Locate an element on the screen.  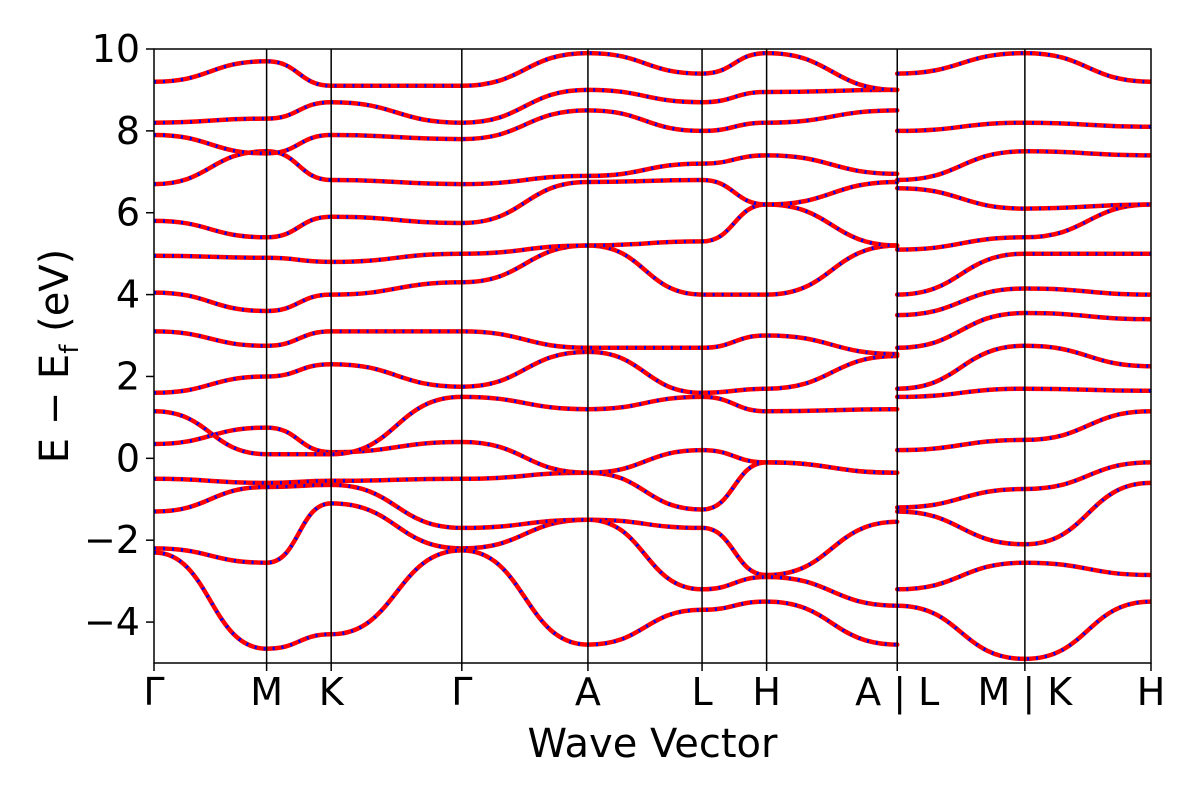
x-tick-label: M is located at coordinates (266, 692).